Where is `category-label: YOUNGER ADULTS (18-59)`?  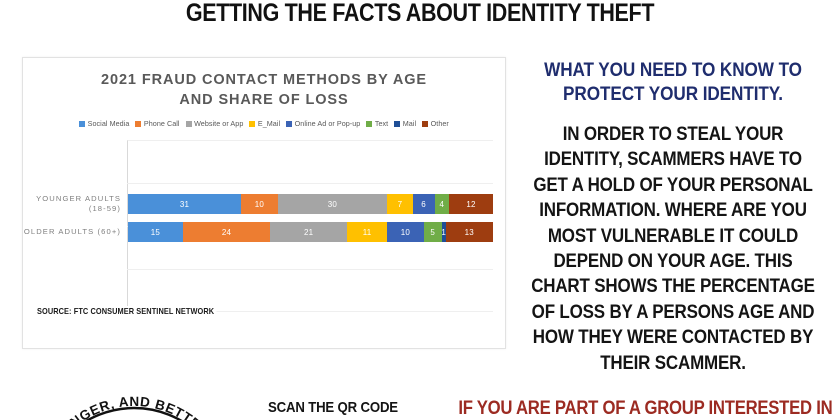 category-label: YOUNGER ADULTS (18-59) is located at coordinates (71, 203).